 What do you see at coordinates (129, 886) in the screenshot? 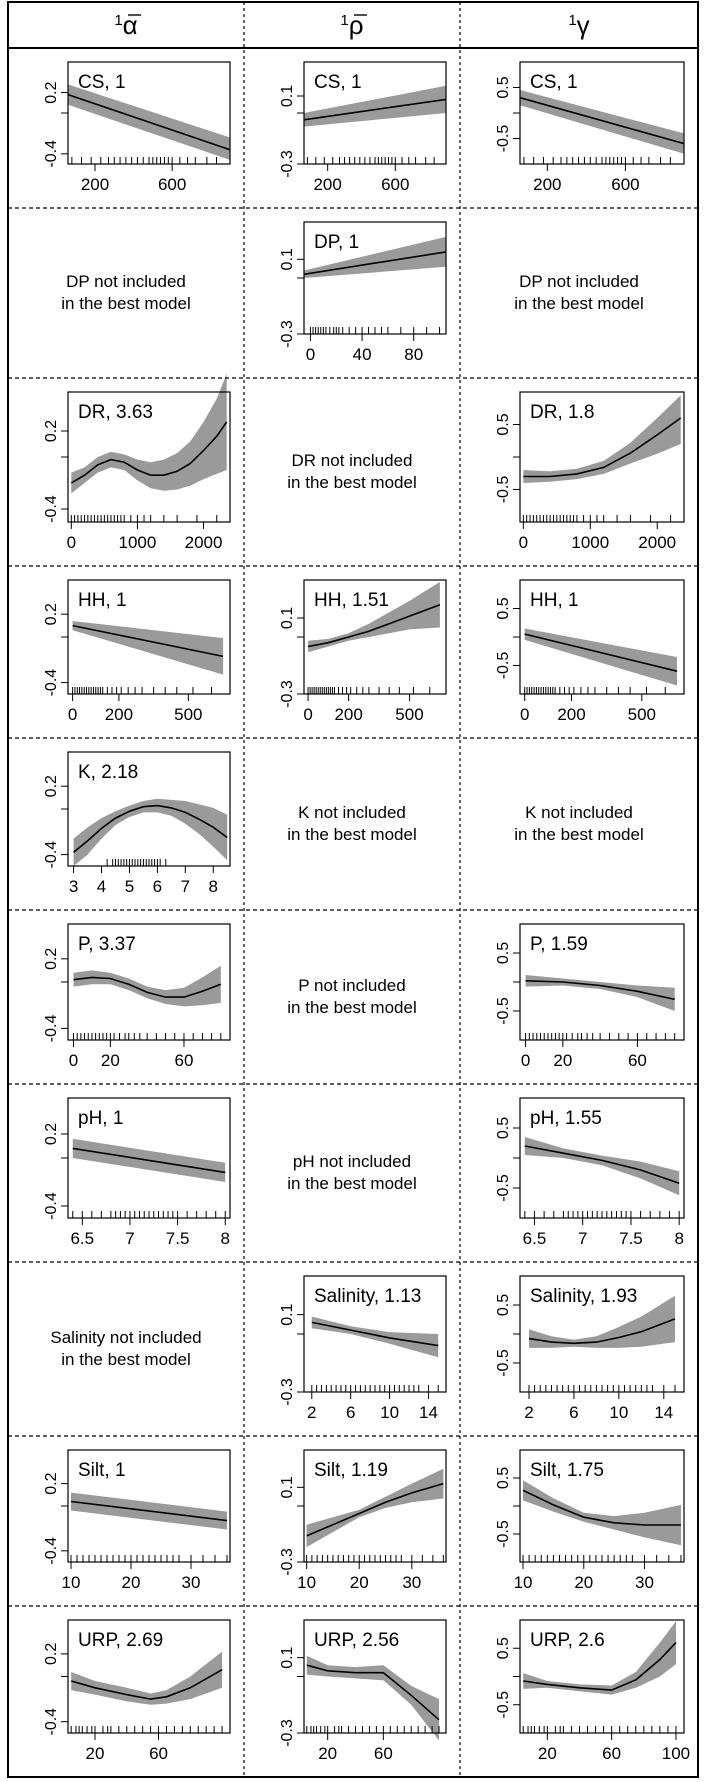
I see `x-tick-label: 5` at bounding box center [129, 886].